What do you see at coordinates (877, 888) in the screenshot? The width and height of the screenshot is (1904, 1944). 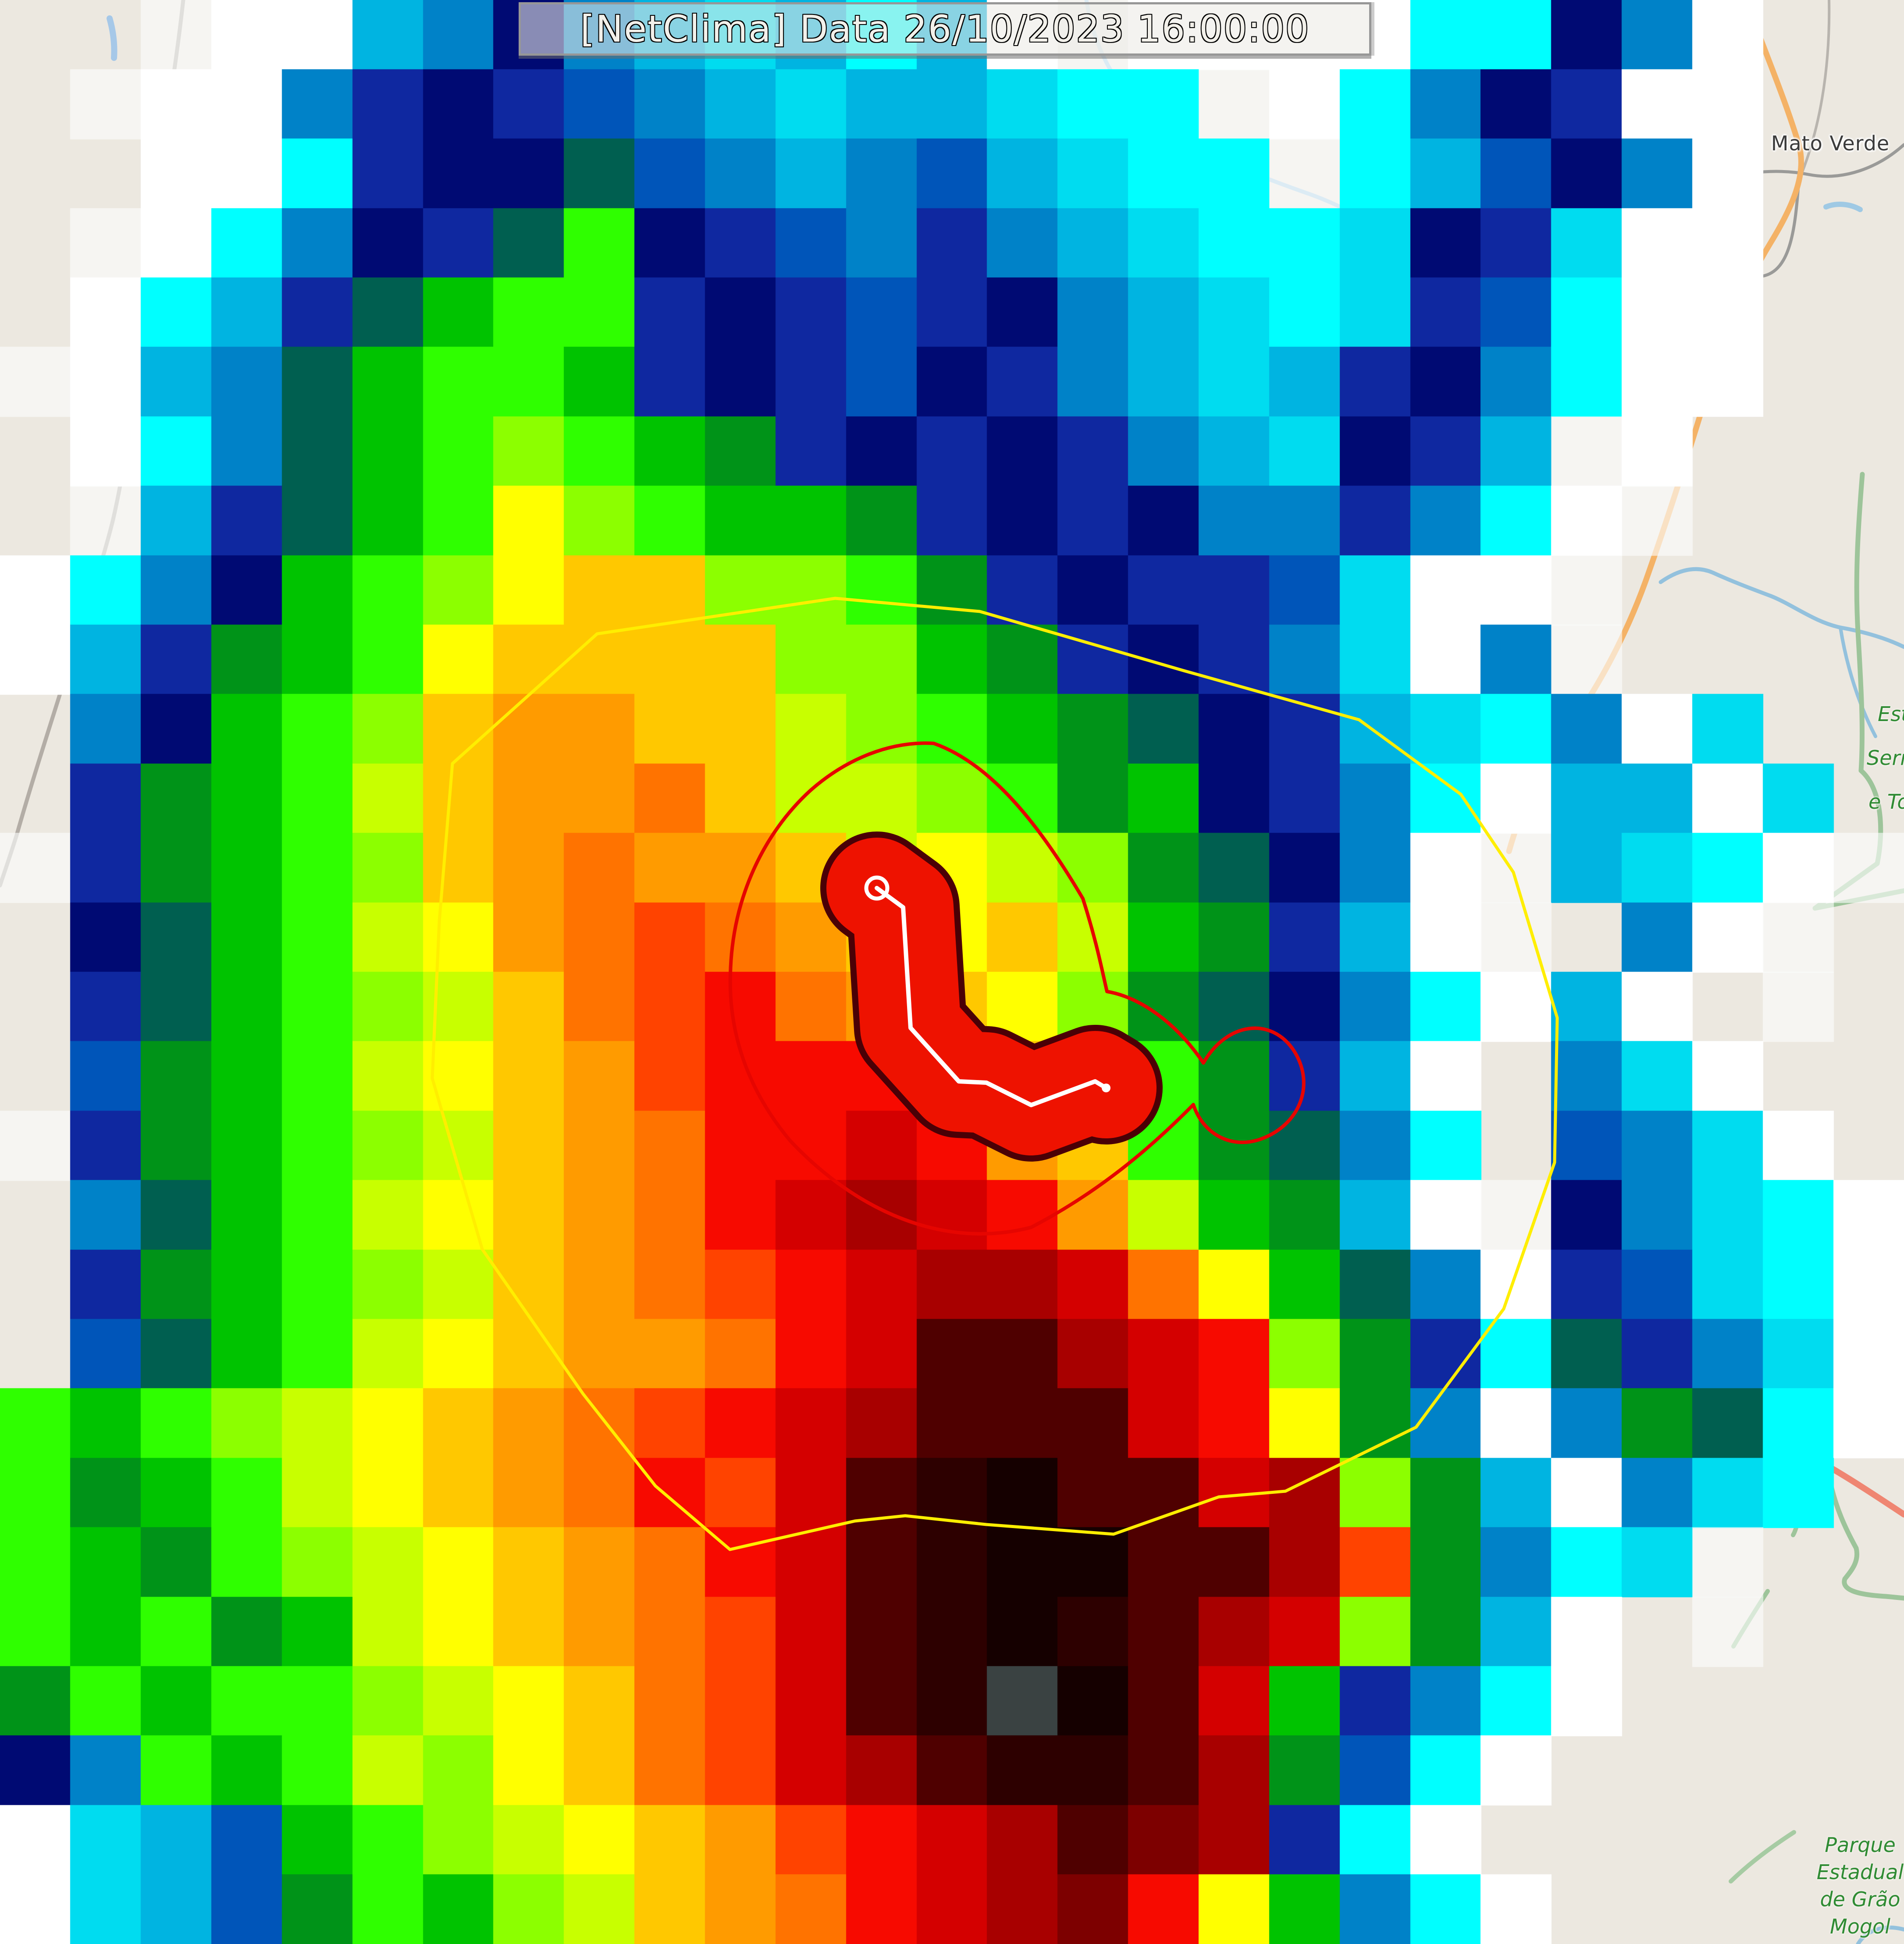 I see `track-start-marker` at bounding box center [877, 888].